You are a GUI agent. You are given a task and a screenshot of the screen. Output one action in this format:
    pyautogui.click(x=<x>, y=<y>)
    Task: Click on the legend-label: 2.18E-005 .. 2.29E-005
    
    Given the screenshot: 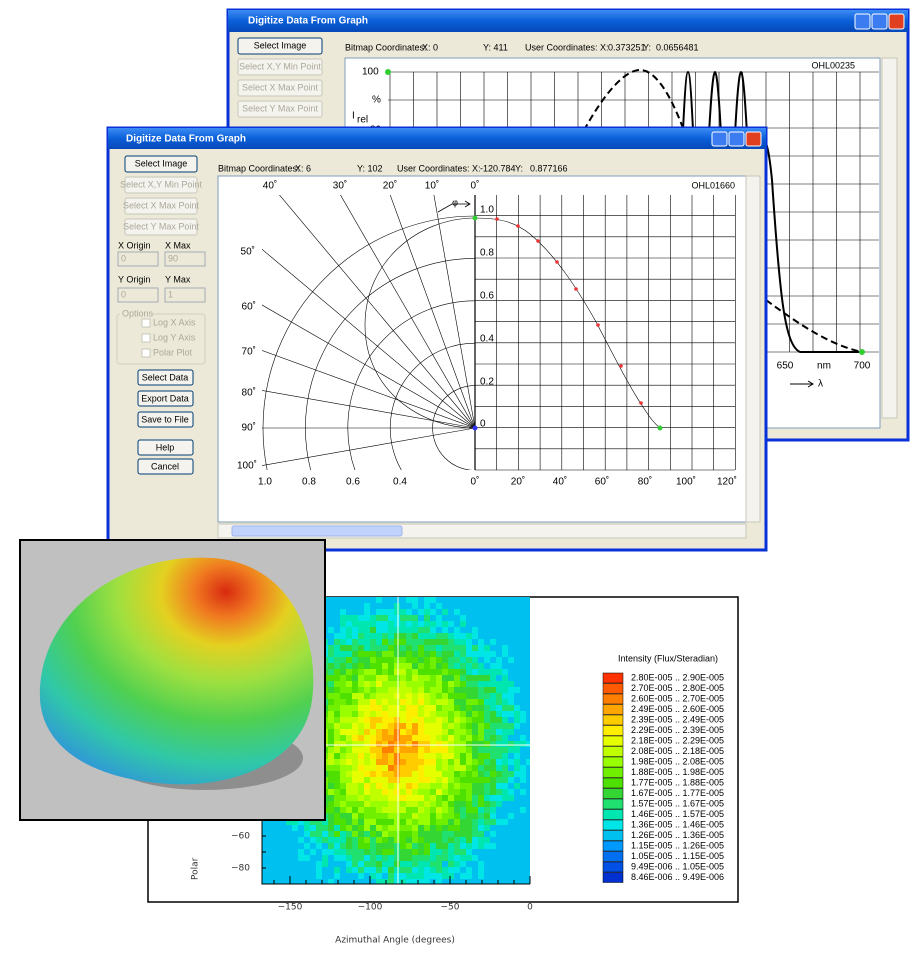 What is the action you would take?
    pyautogui.click(x=677, y=740)
    